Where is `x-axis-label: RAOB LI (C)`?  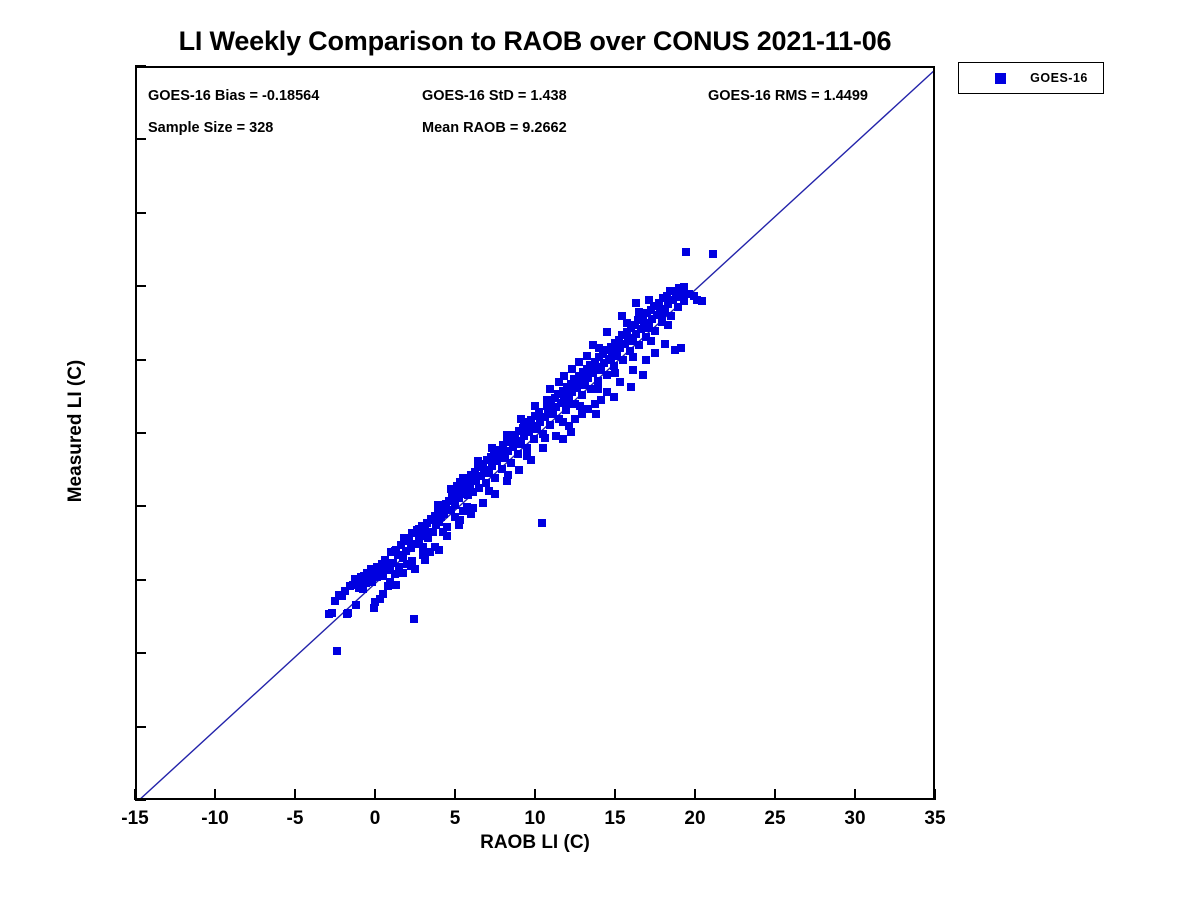
x-axis-label: RAOB LI (C) is located at coordinates (535, 842).